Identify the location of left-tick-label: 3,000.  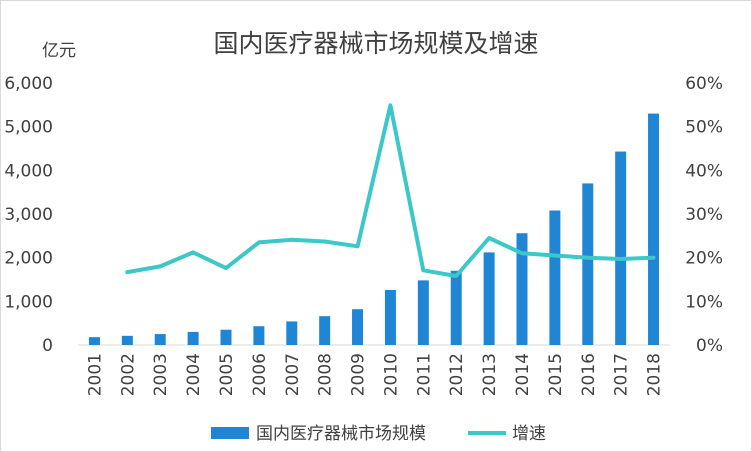
(28, 215).